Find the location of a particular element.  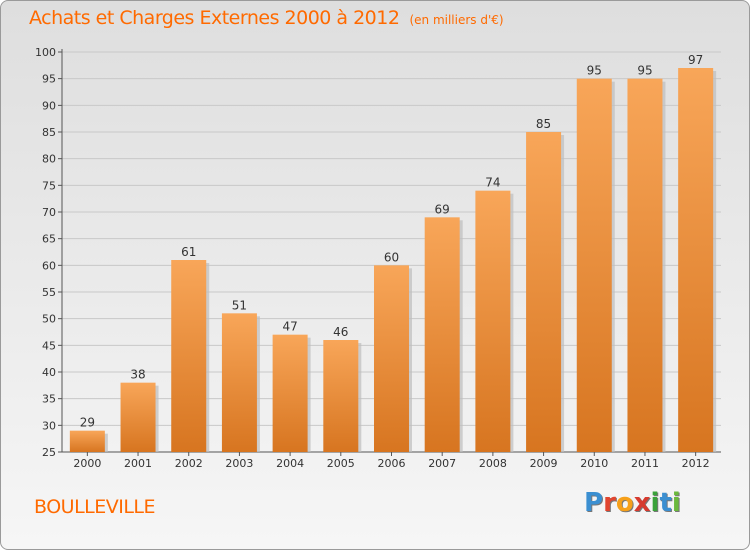

y-tick-label: 25 is located at coordinates (49, 452).